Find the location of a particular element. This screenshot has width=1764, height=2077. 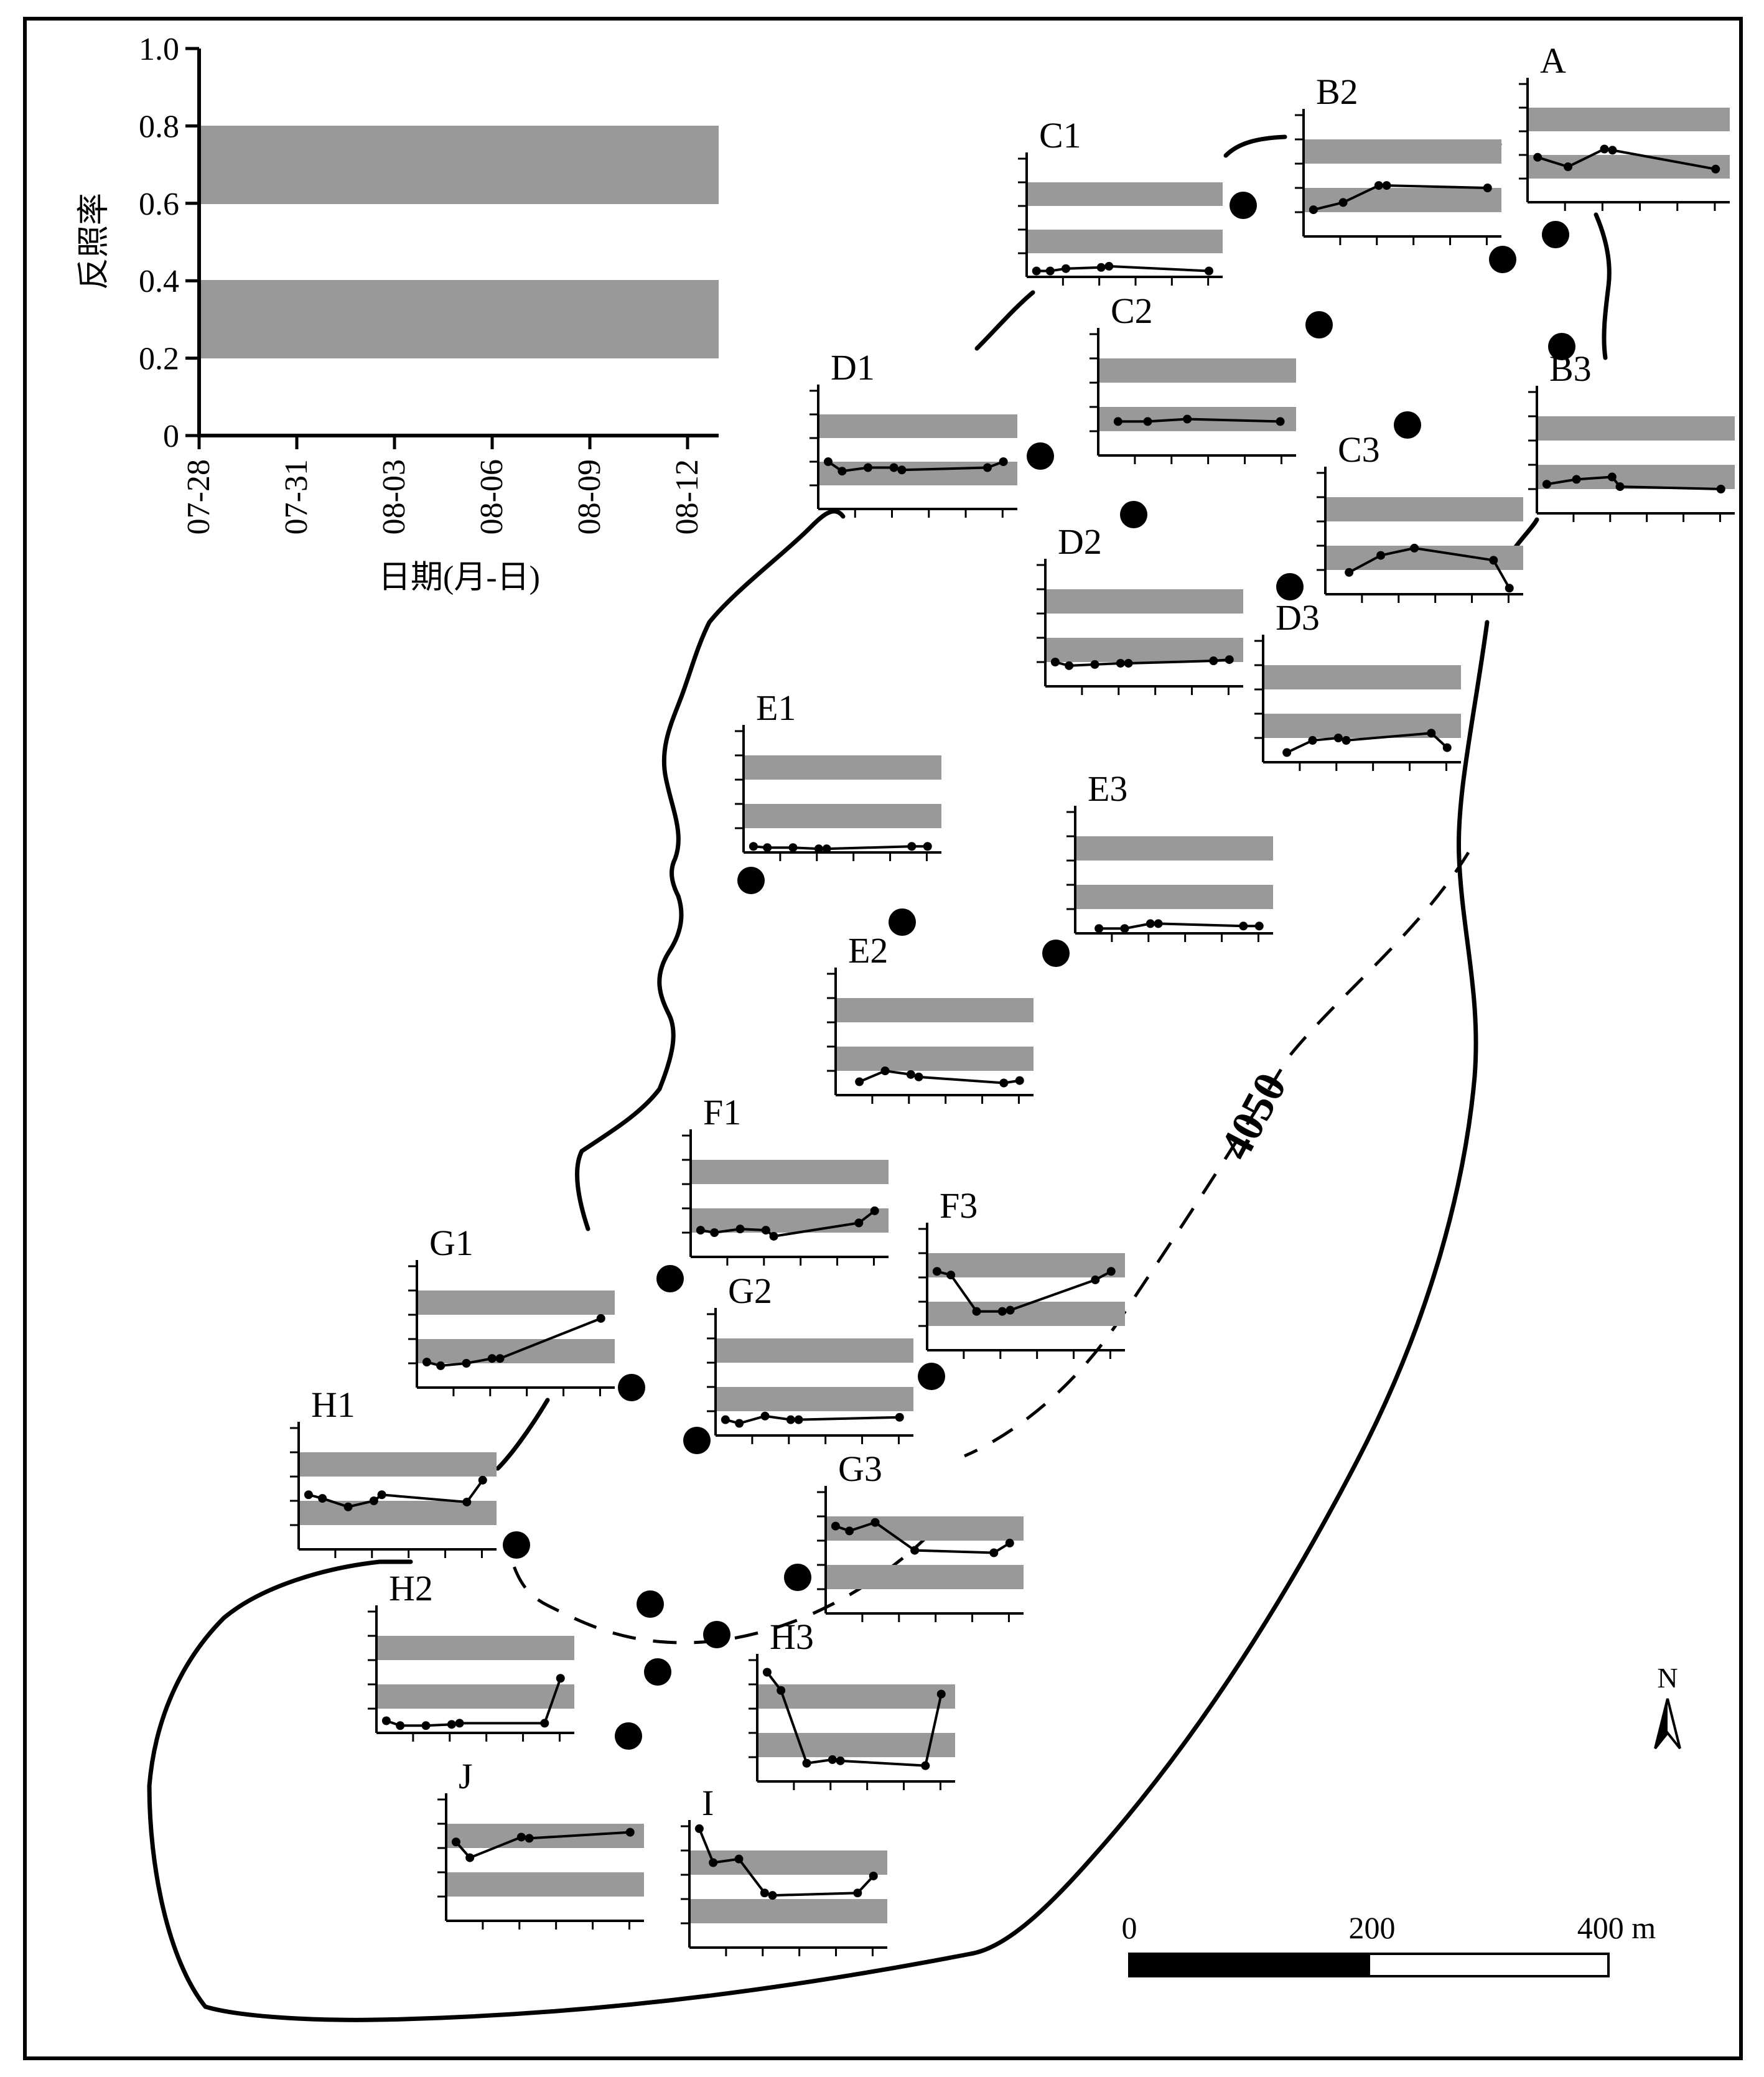

station-label-f1: F1 is located at coordinates (722, 1112).